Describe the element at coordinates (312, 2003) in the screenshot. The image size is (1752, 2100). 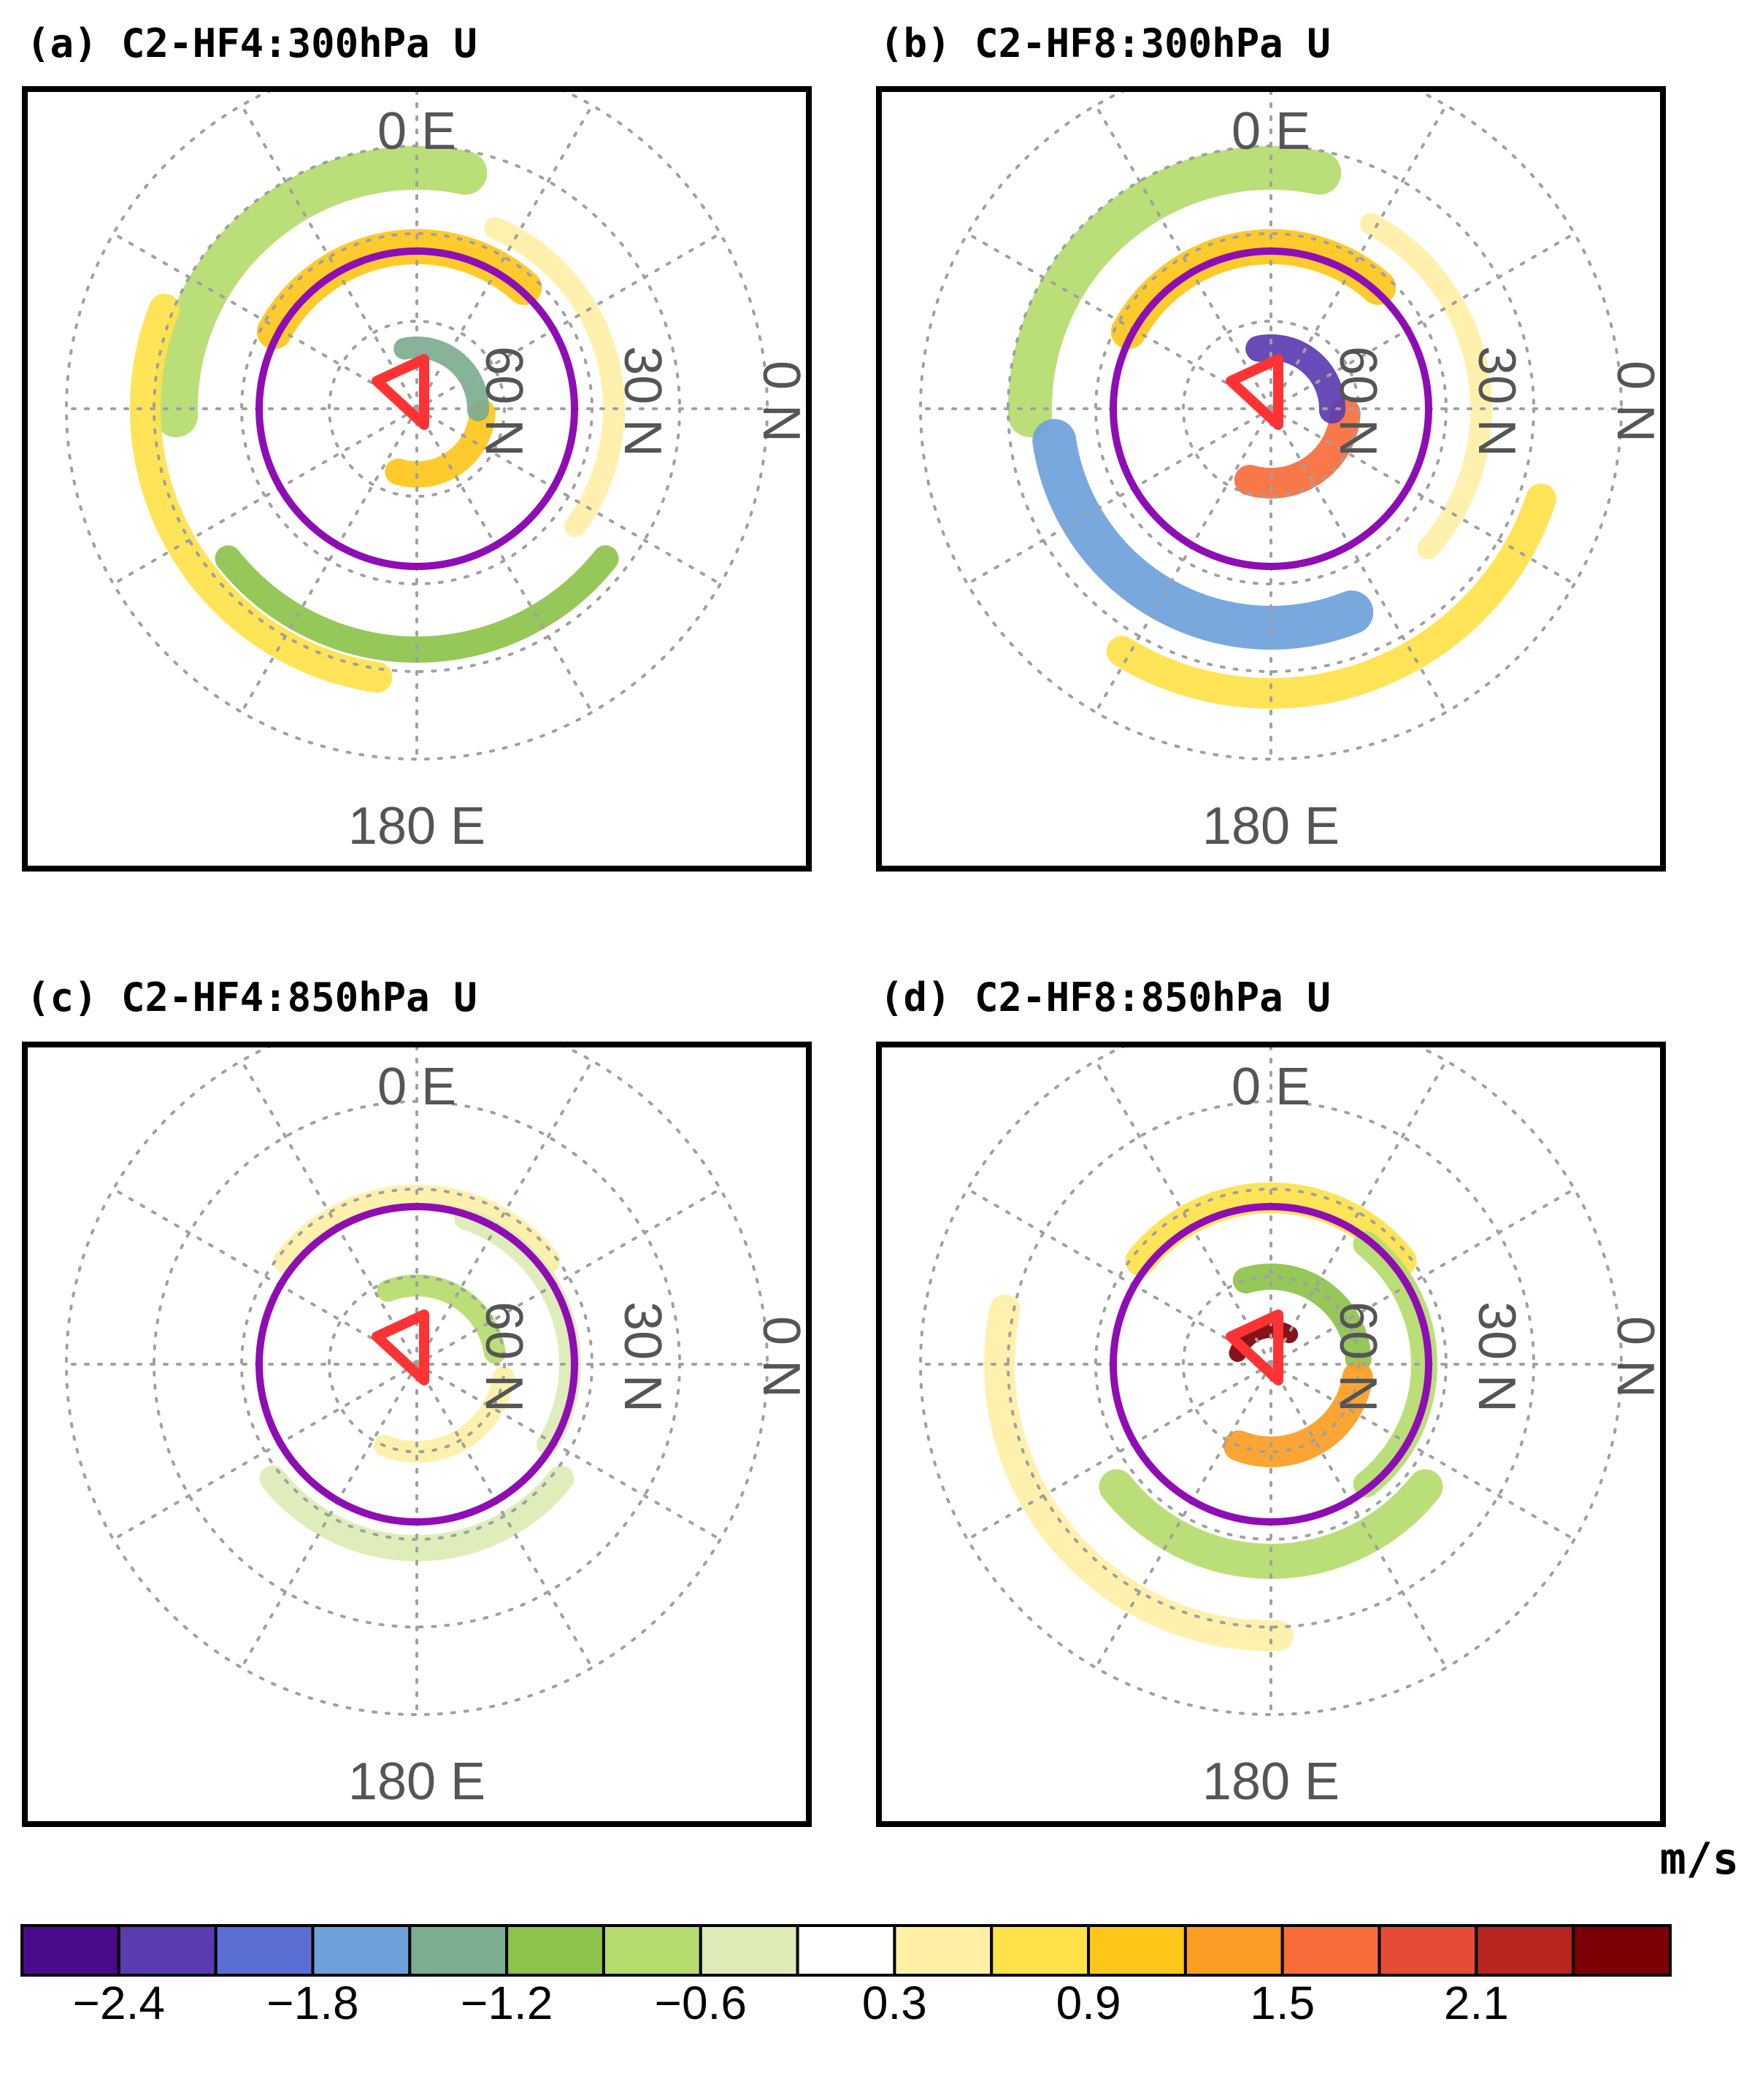
I see `colorbar-tick-1: −1.8` at that location.